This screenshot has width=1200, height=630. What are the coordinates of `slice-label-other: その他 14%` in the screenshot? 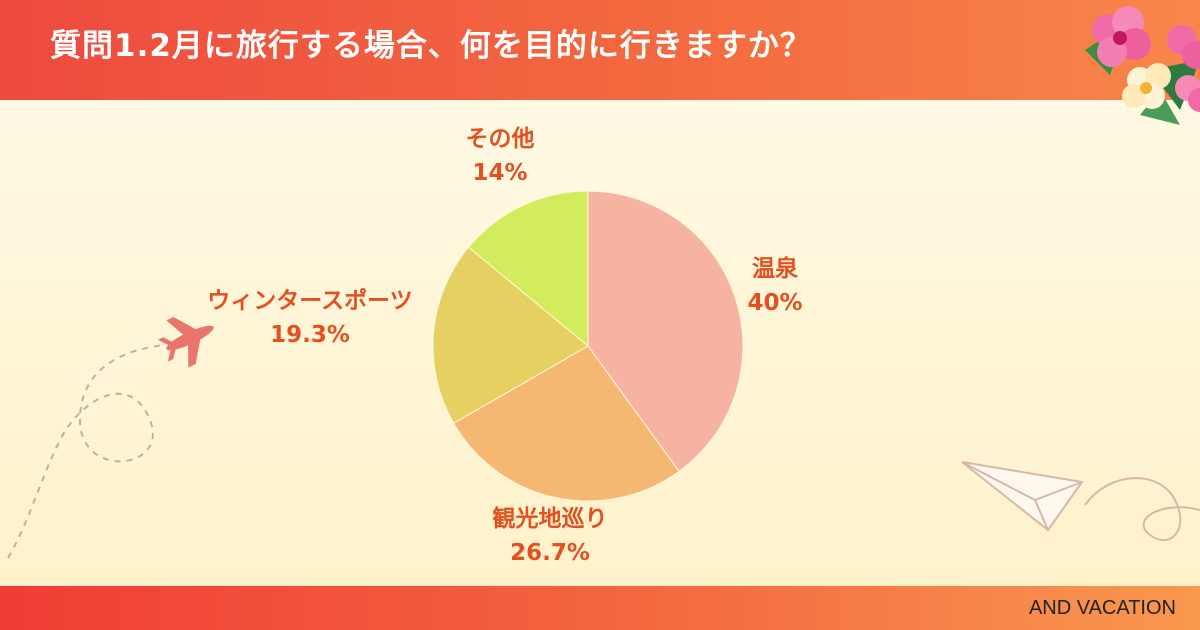 It's located at (500, 156).